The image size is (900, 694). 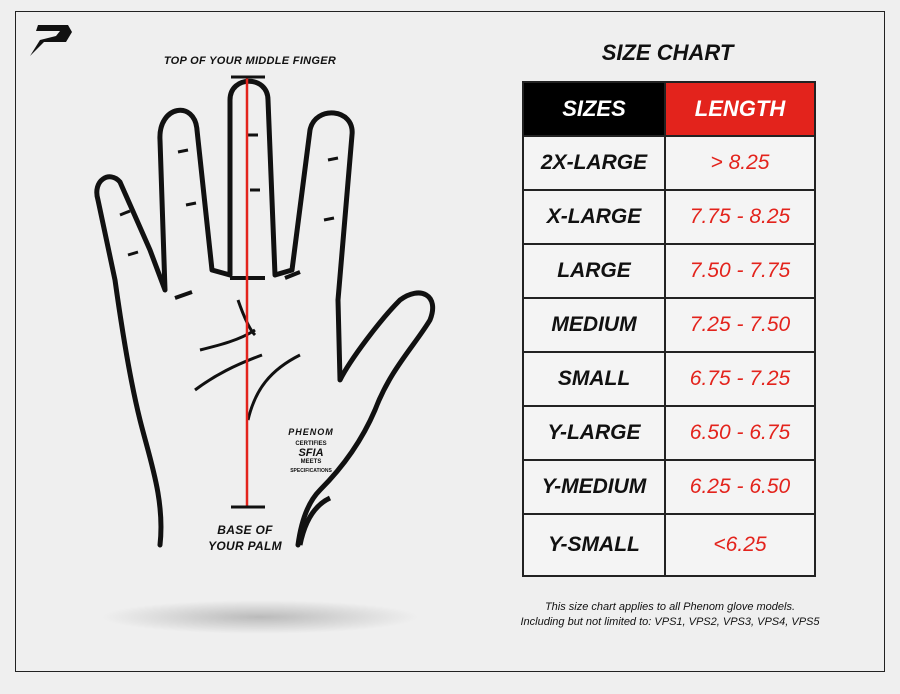 I want to click on hand-shadow, so click(x=260, y=617).